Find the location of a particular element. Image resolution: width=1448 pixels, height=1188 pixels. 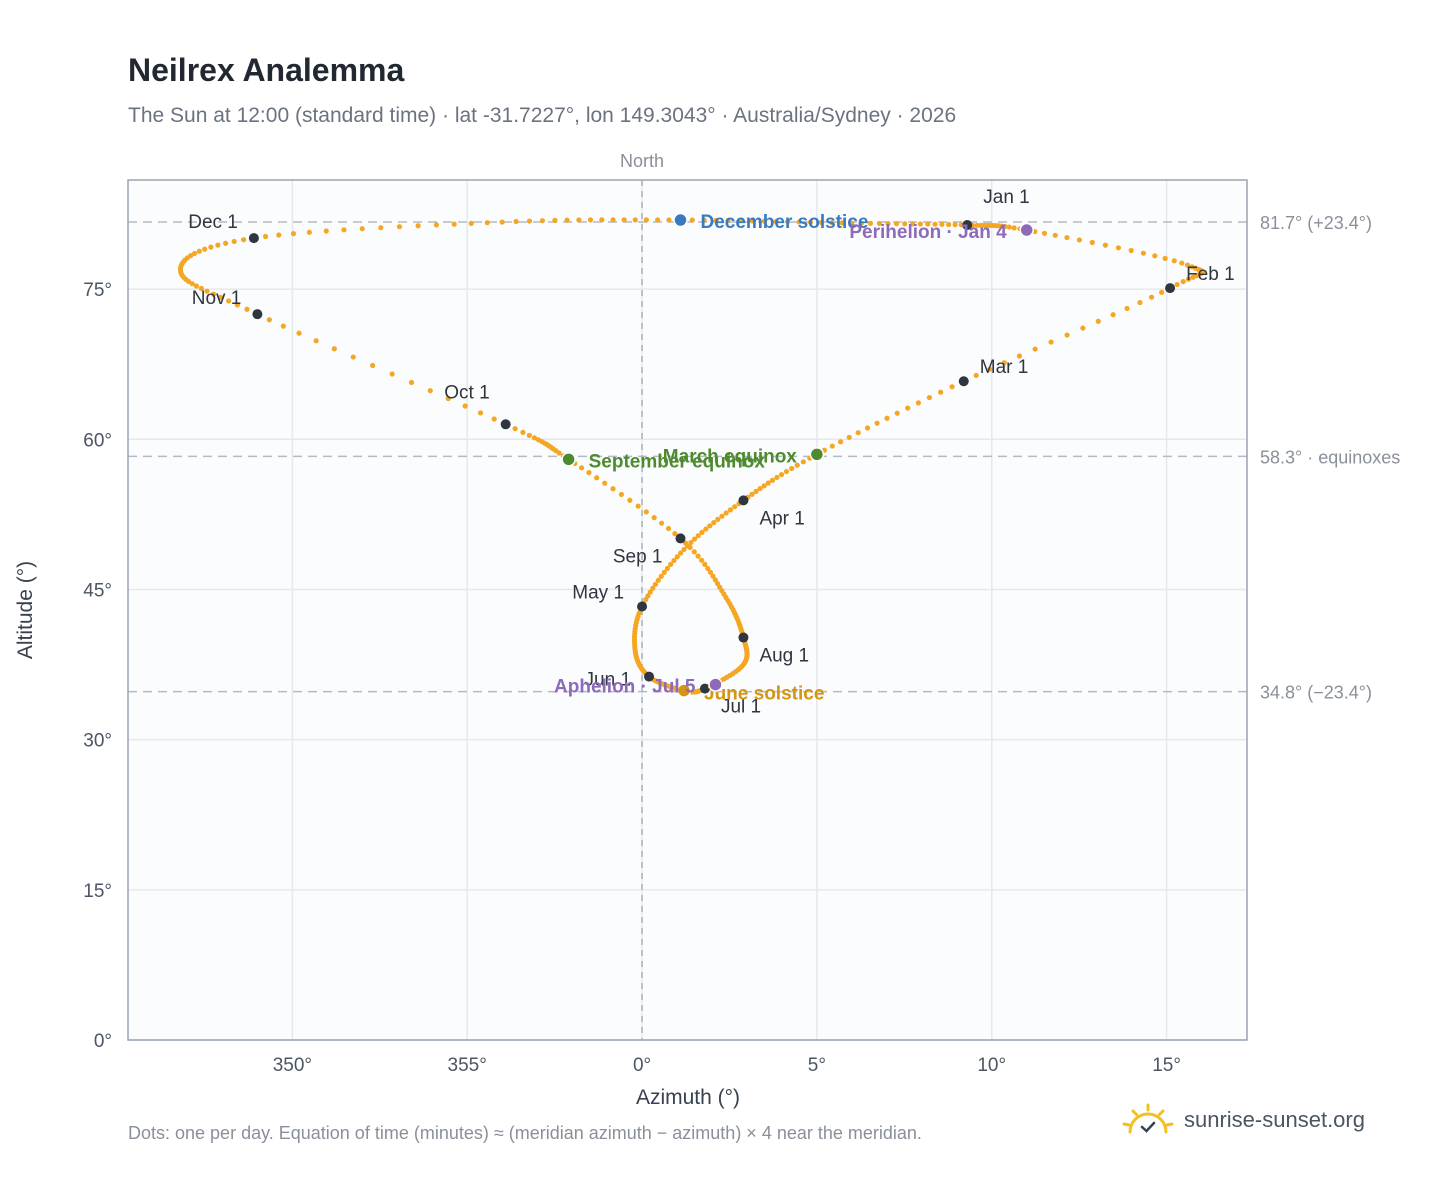

y-tick-label: 60° is located at coordinates (97, 440).